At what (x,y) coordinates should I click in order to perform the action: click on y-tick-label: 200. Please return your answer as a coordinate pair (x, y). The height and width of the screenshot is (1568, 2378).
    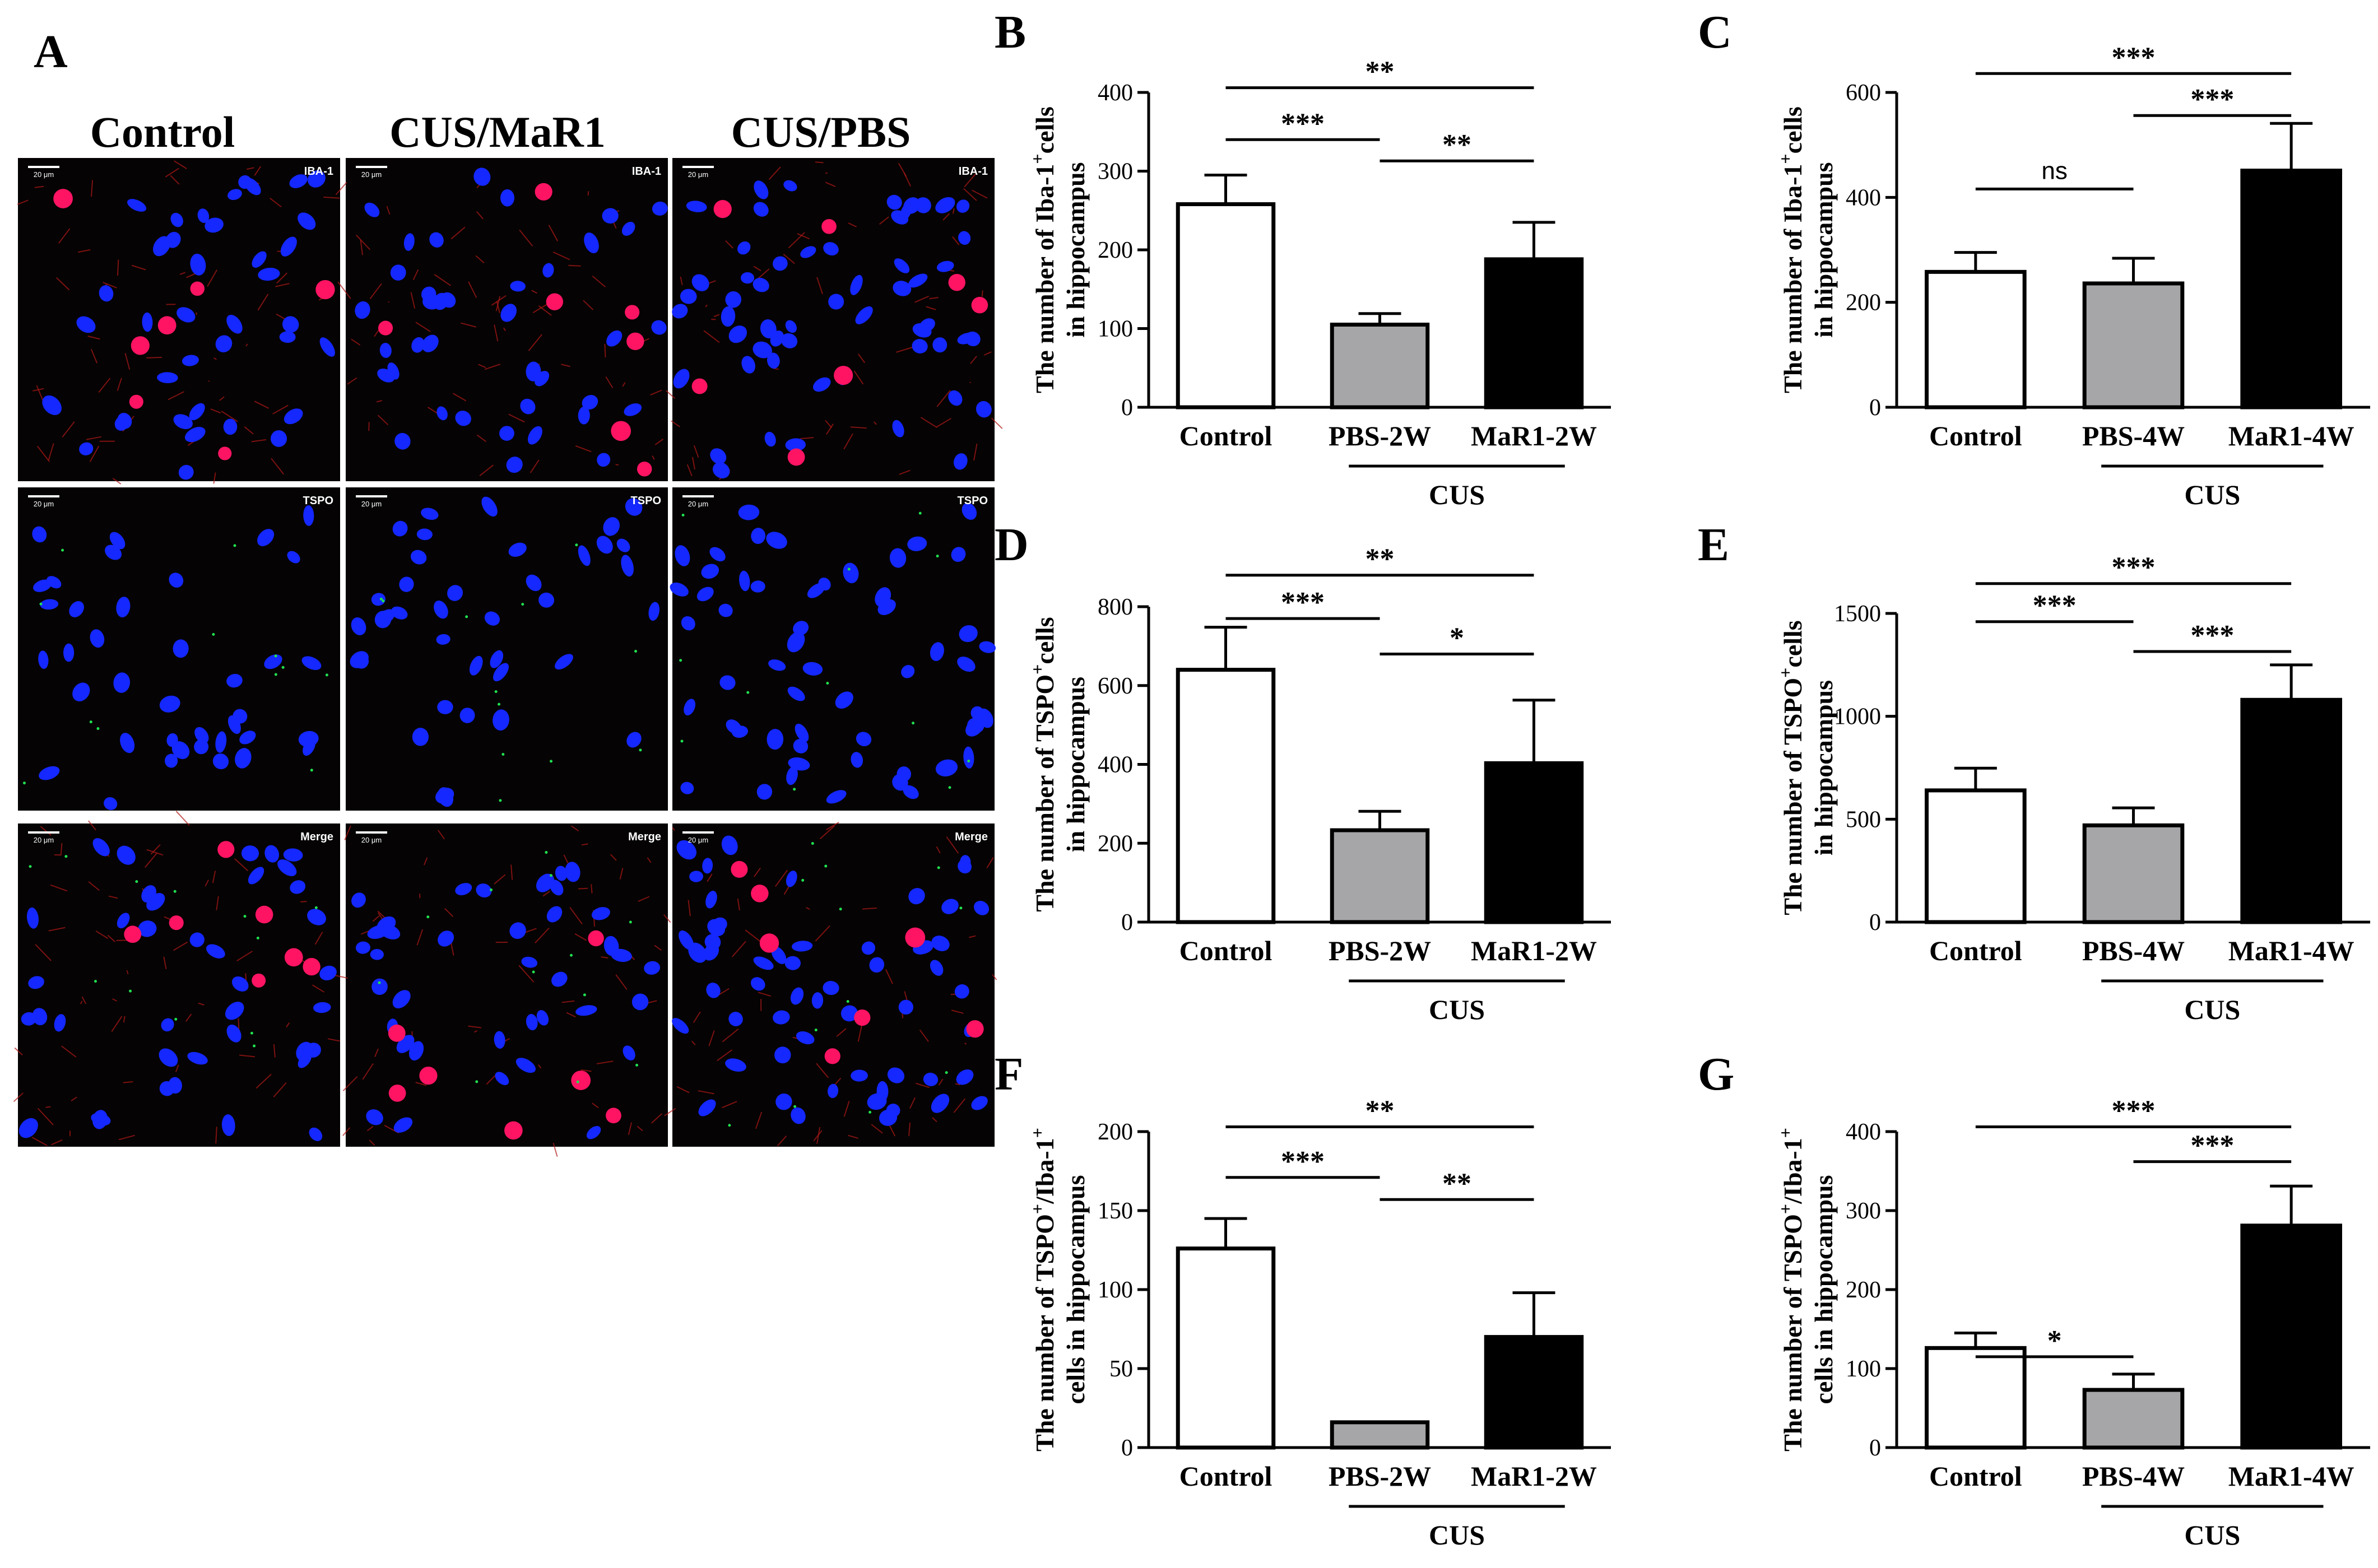
    Looking at the image, I should click on (1115, 844).